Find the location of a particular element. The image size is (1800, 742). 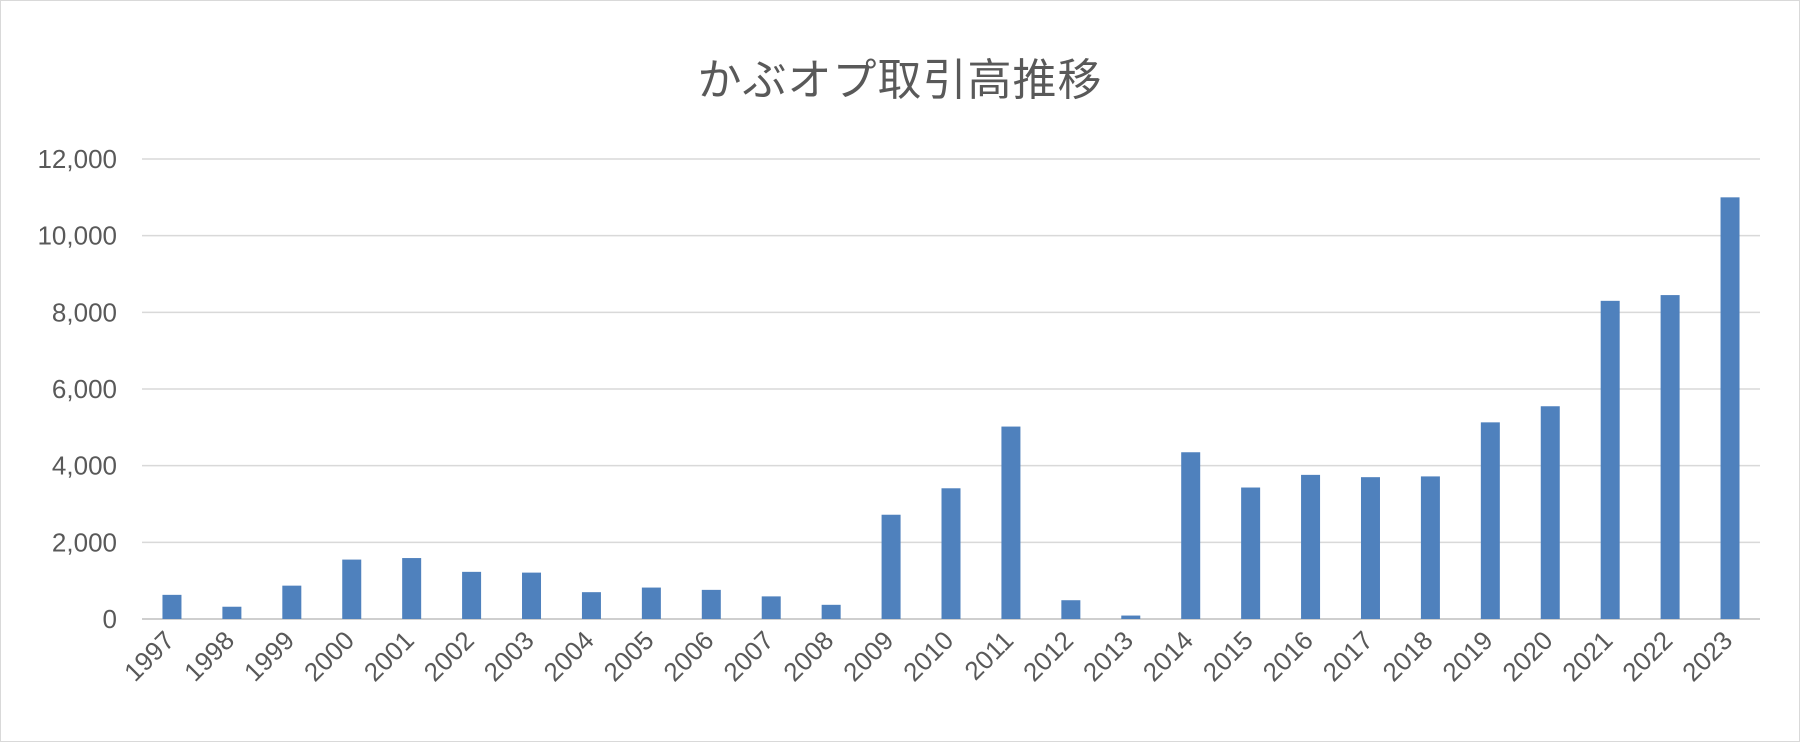

bar-2018 is located at coordinates (1430, 547).